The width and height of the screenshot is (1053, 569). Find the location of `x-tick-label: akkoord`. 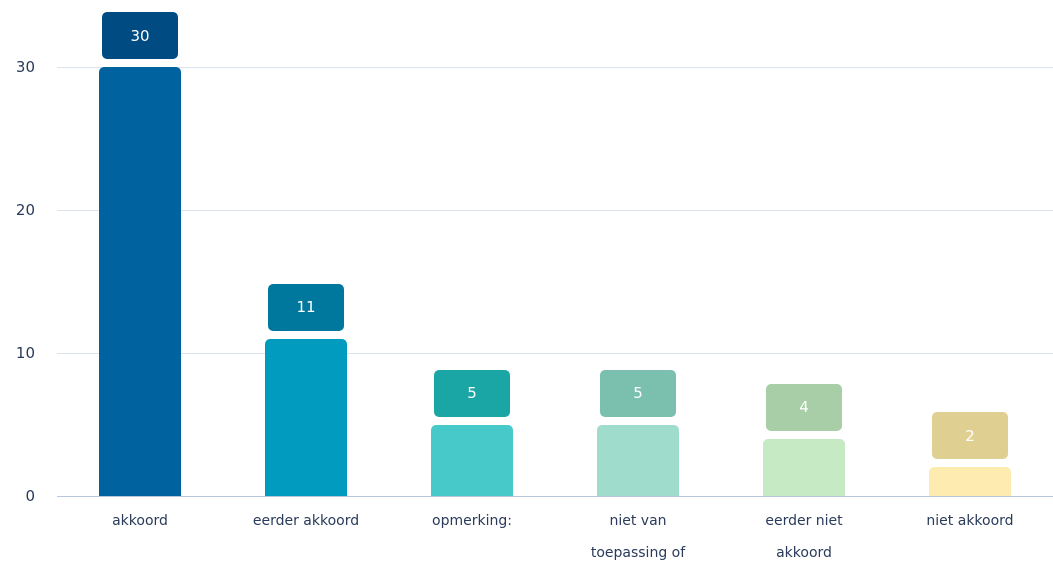

x-tick-label: akkoord is located at coordinates (140, 521).